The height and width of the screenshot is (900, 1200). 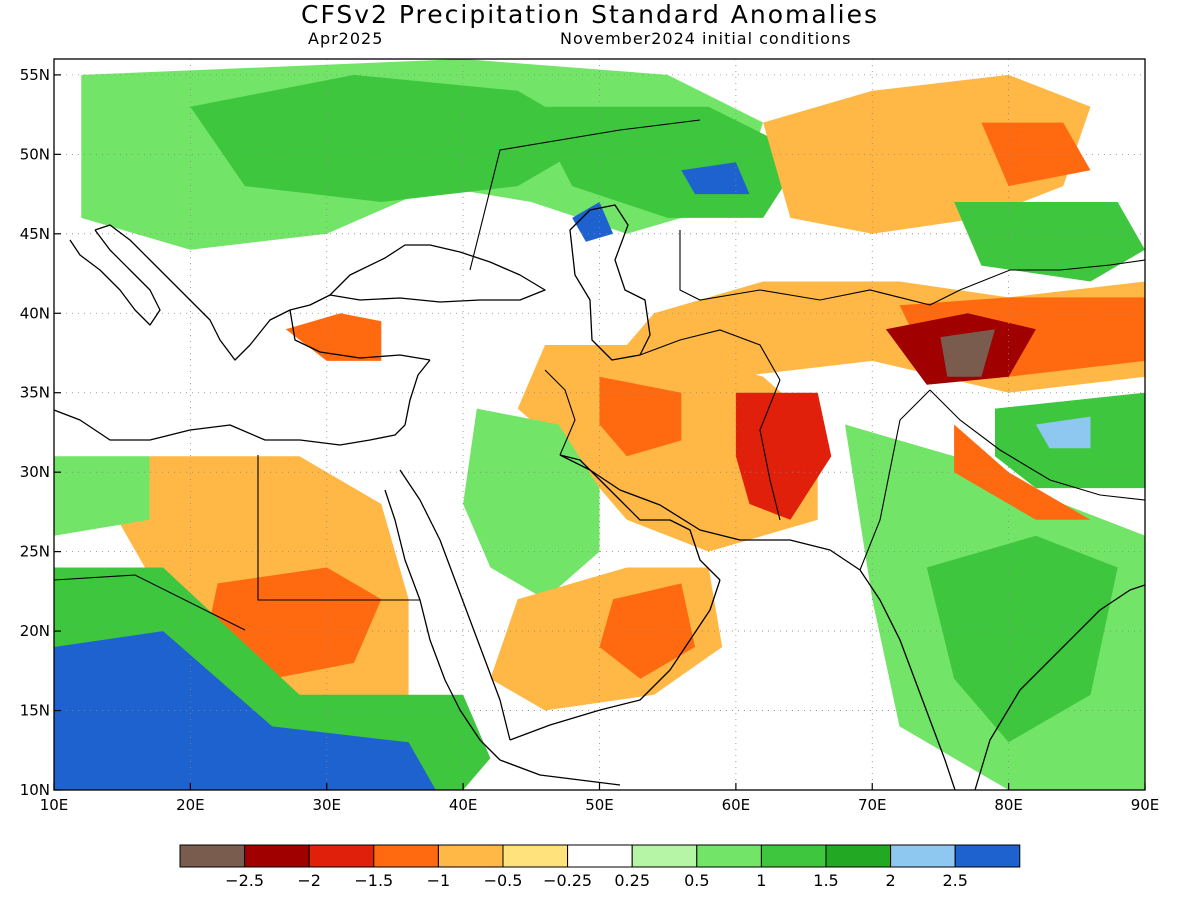 What do you see at coordinates (35, 154) in the screenshot?
I see `lat-tick-label: 50N` at bounding box center [35, 154].